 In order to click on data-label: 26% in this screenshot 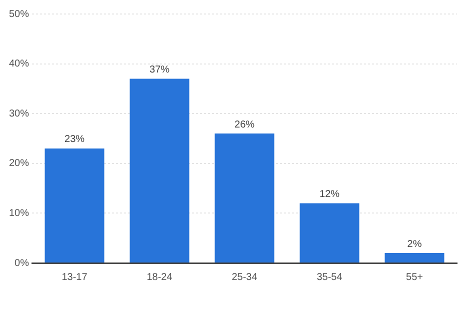, I will do `click(244, 124)`.